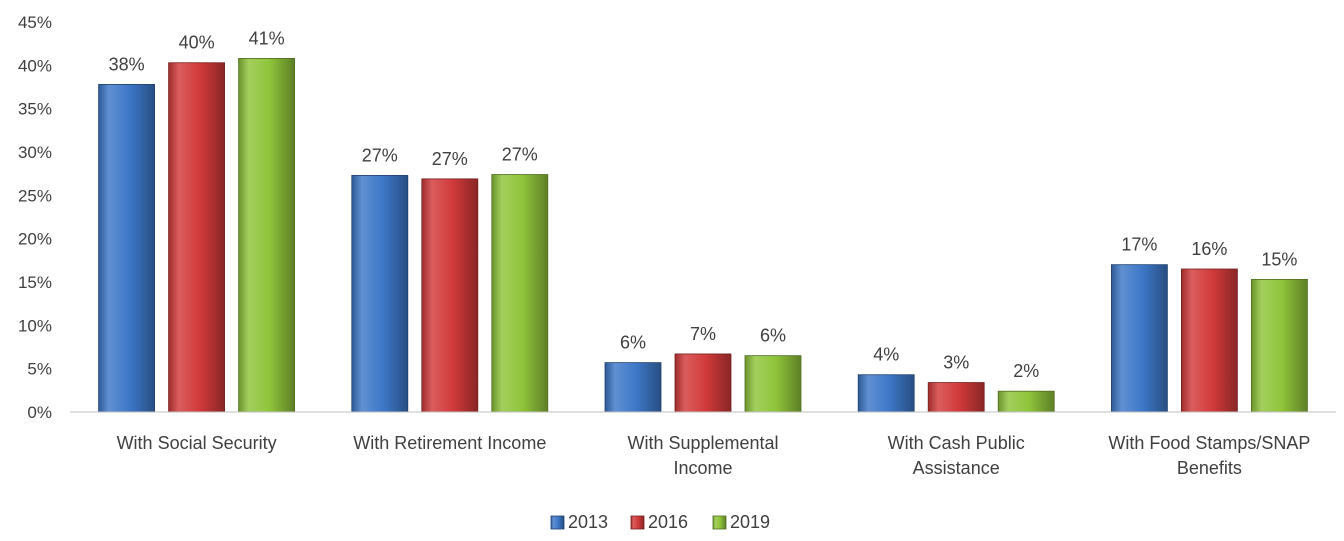 The width and height of the screenshot is (1344, 541). What do you see at coordinates (35, 282) in the screenshot?
I see `y-tick-label: 15%` at bounding box center [35, 282].